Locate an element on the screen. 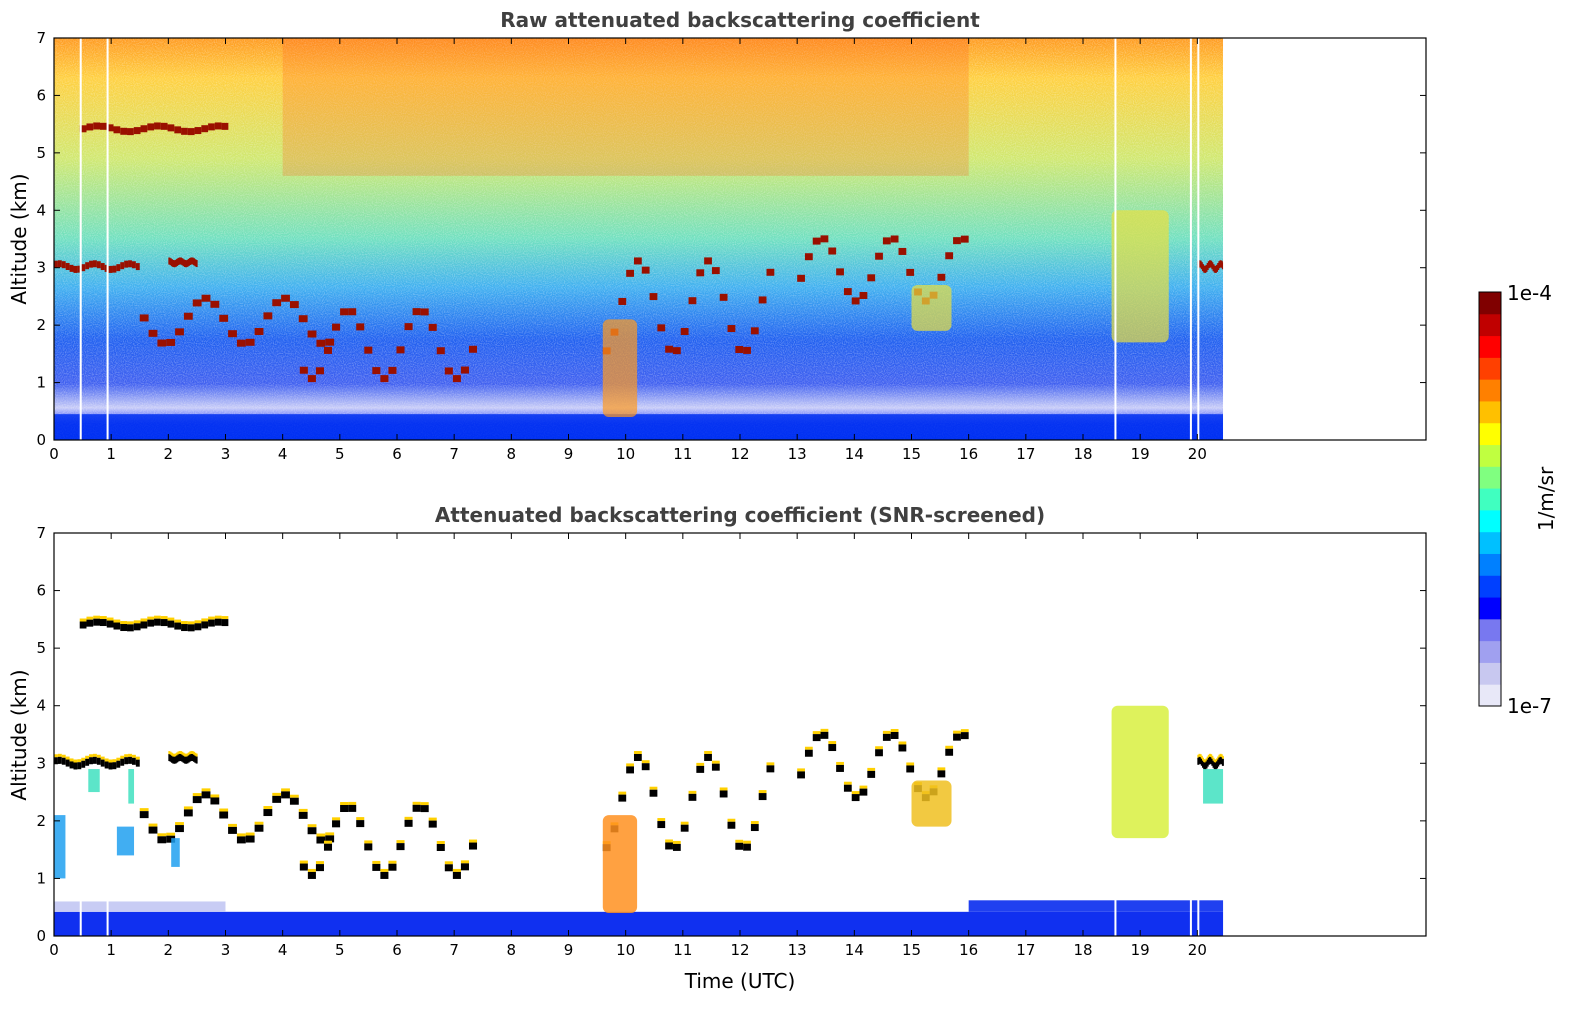 The image size is (1595, 1020). x-tick-label: 4 is located at coordinates (283, 454).